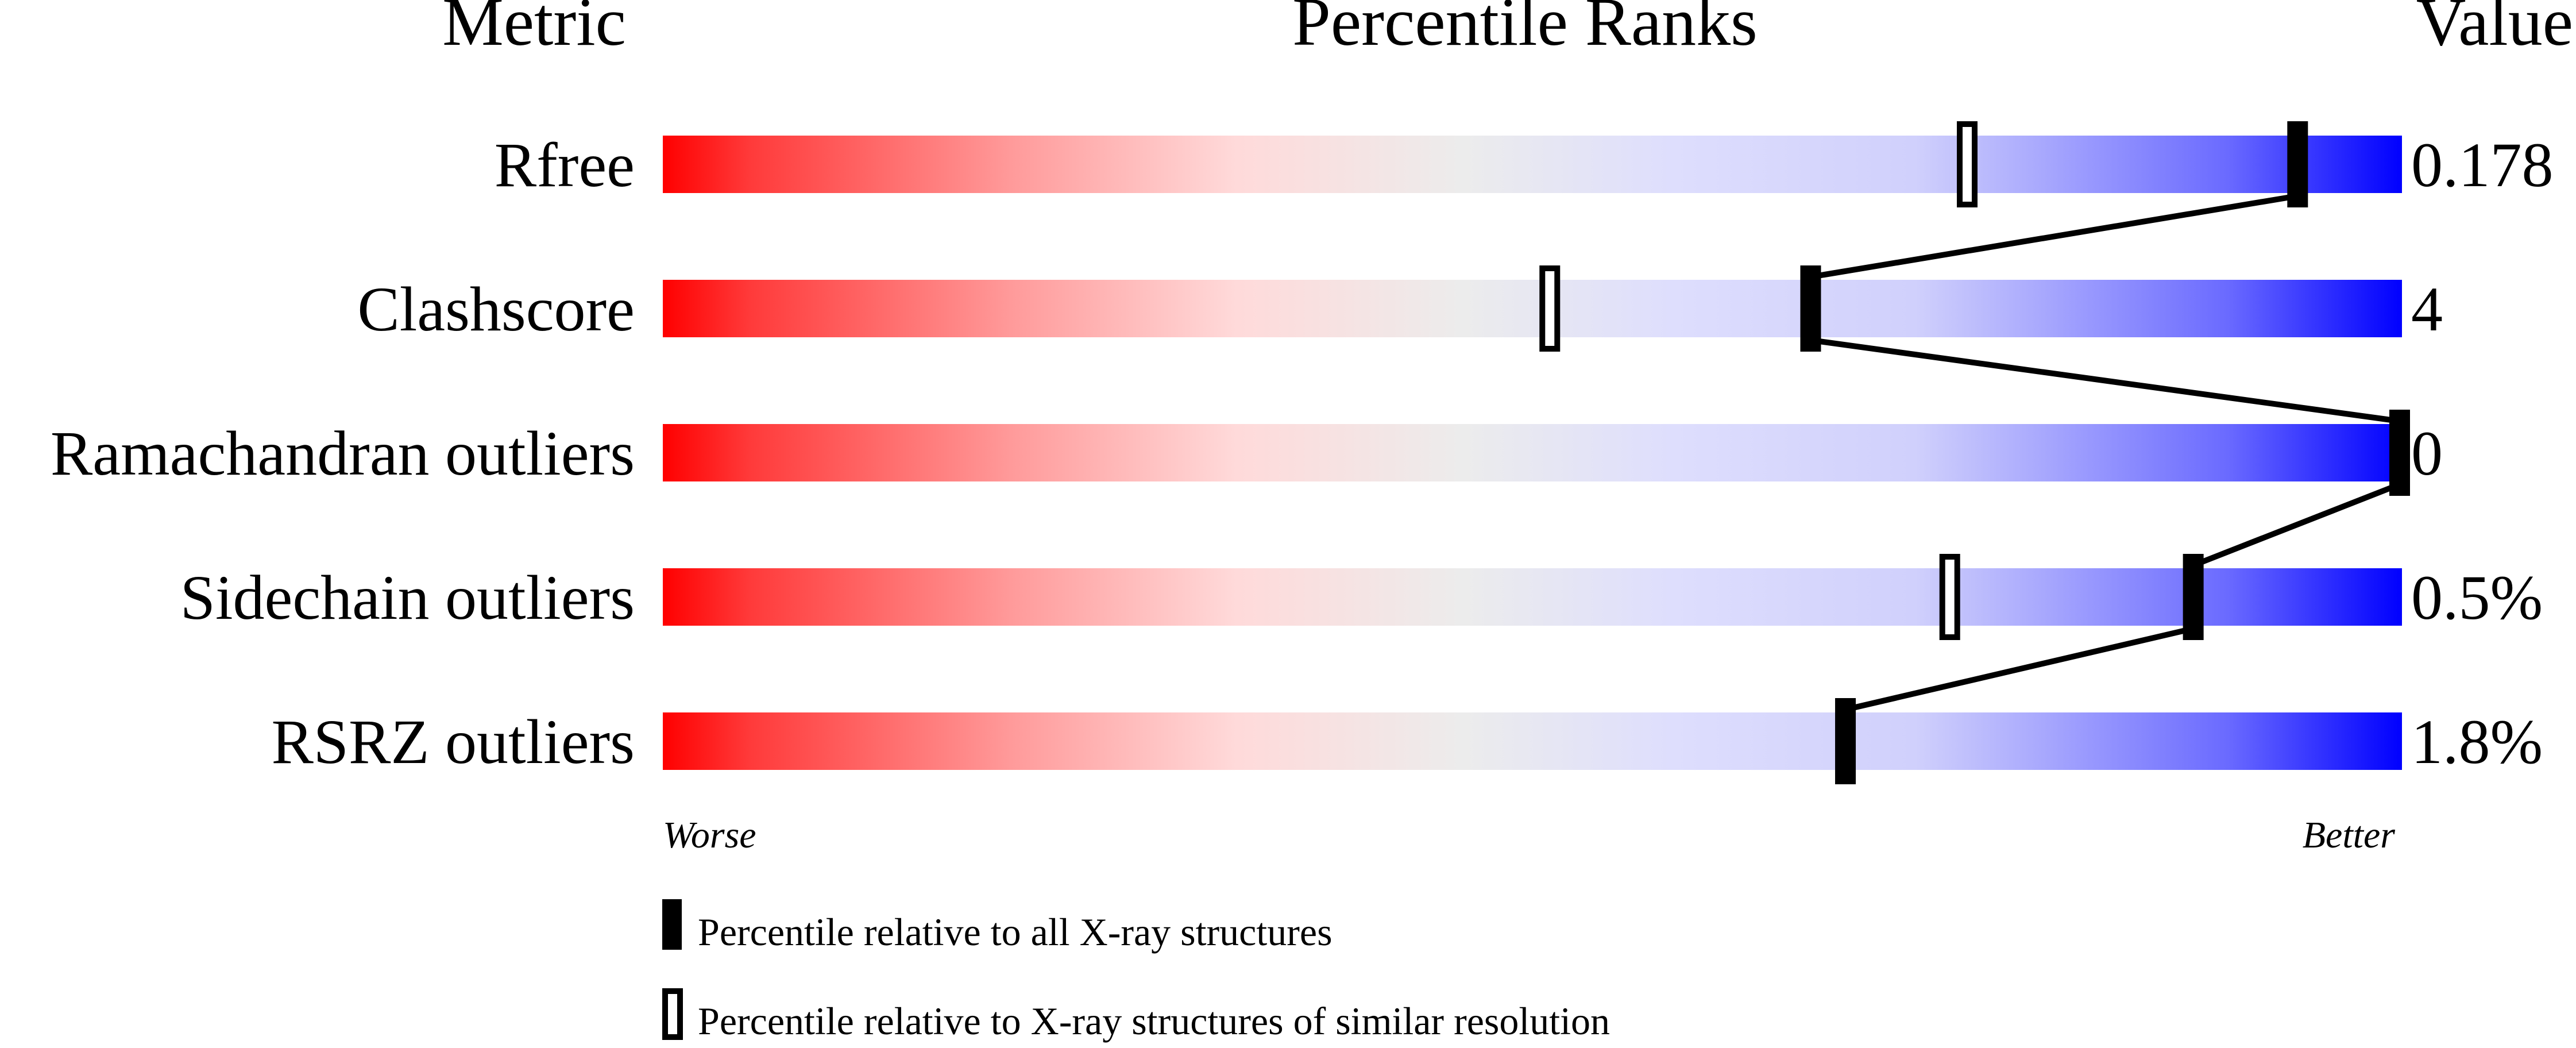 Image resolution: width=2576 pixels, height=1048 pixels. What do you see at coordinates (672, 1014) in the screenshot?
I see `legend-open-marker` at bounding box center [672, 1014].